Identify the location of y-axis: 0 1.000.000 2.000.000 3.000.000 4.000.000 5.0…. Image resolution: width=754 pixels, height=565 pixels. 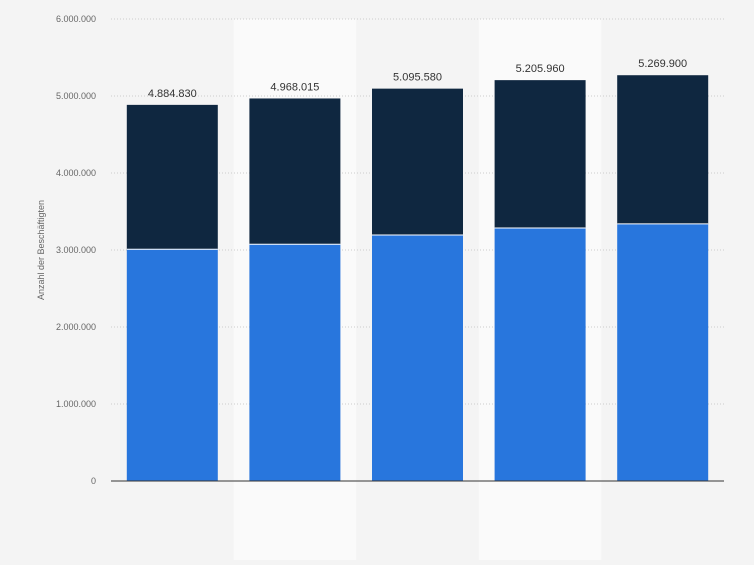
(76, 250).